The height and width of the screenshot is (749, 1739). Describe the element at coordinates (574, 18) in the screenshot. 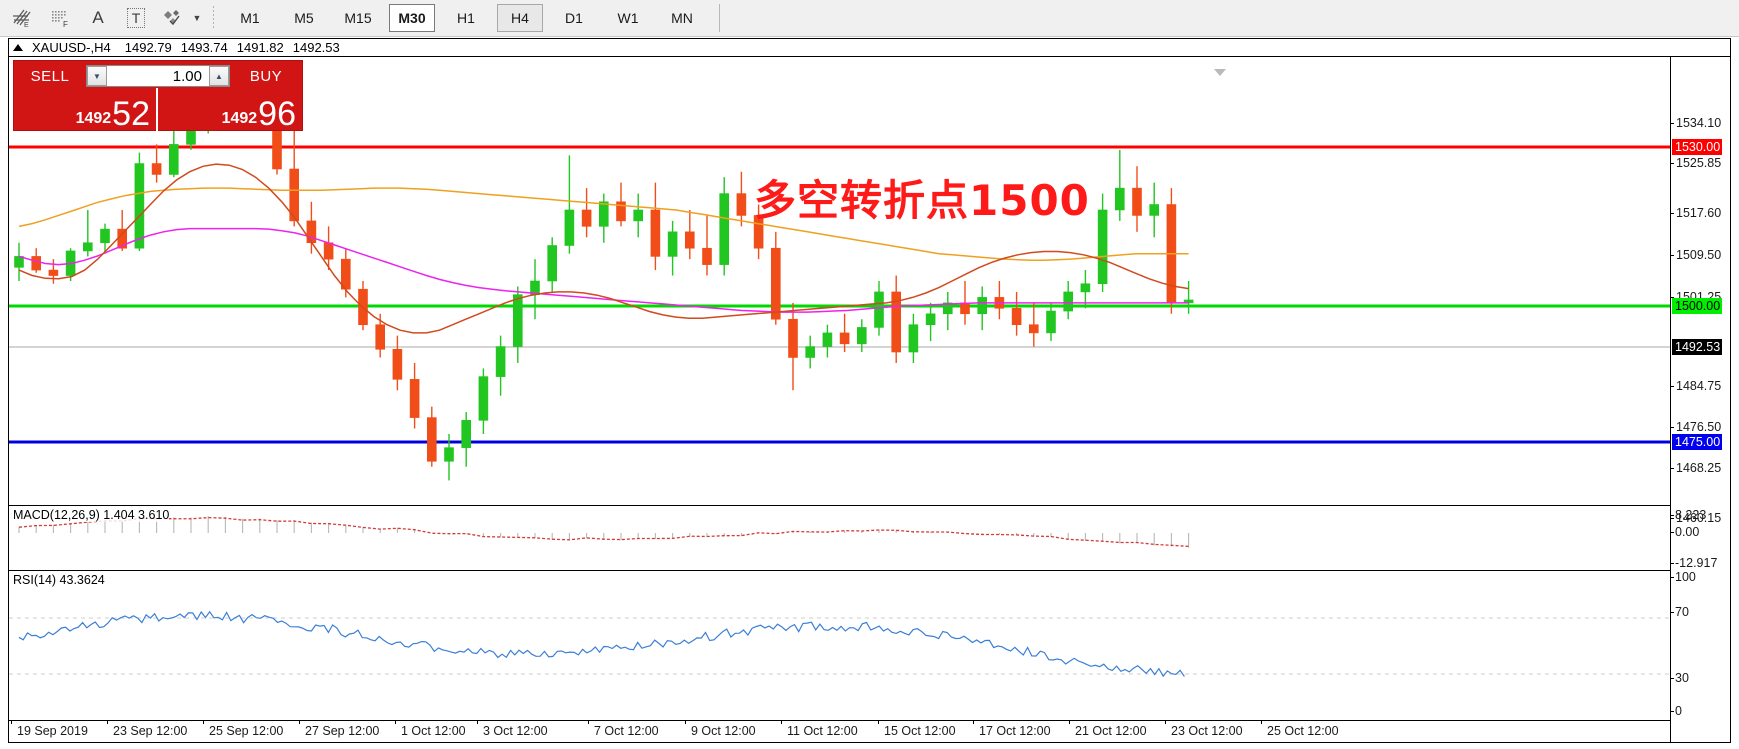

I see `timeframe-d1: D1` at that location.